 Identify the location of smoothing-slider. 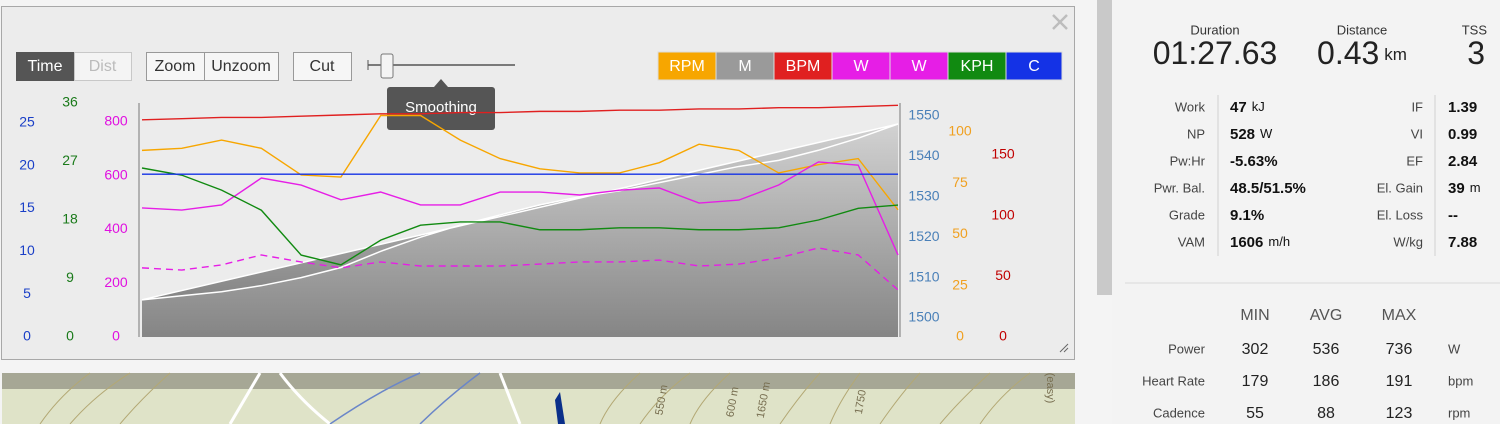
(441, 66).